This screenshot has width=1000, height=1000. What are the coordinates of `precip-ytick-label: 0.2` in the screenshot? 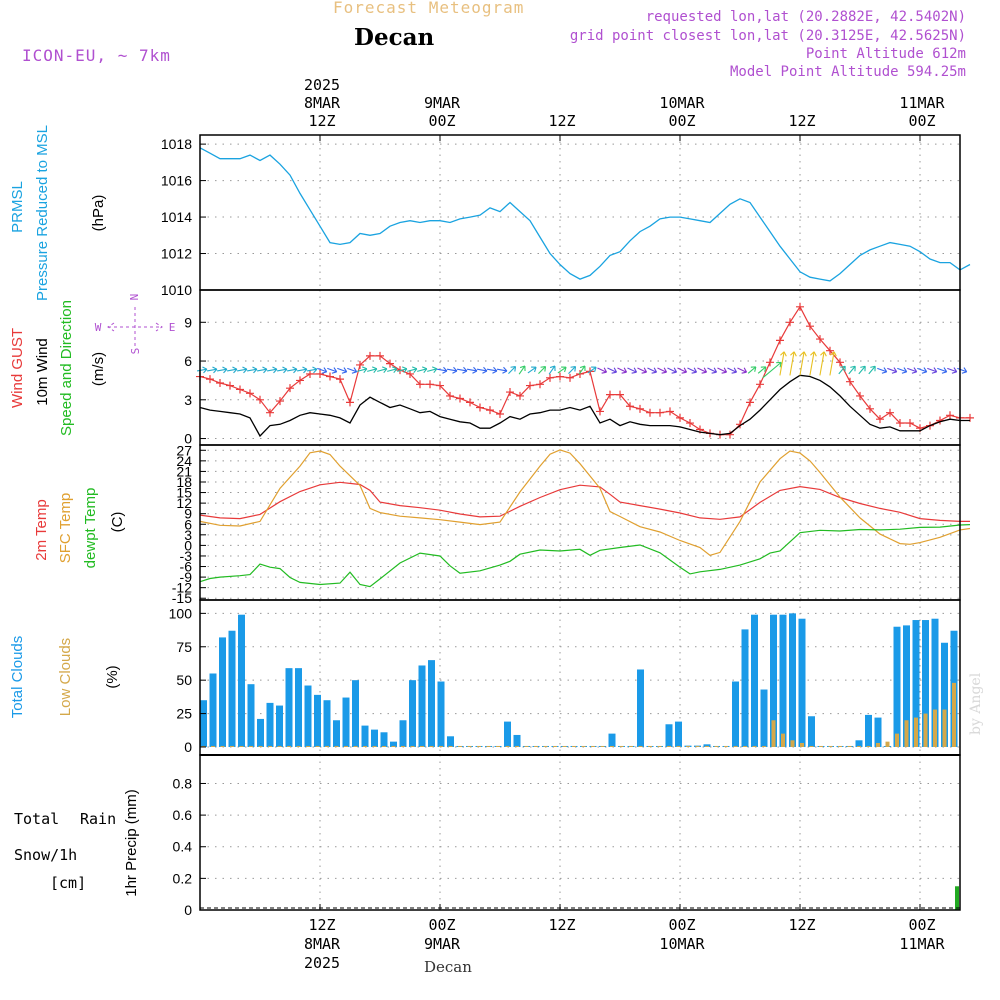 It's located at (183, 878).